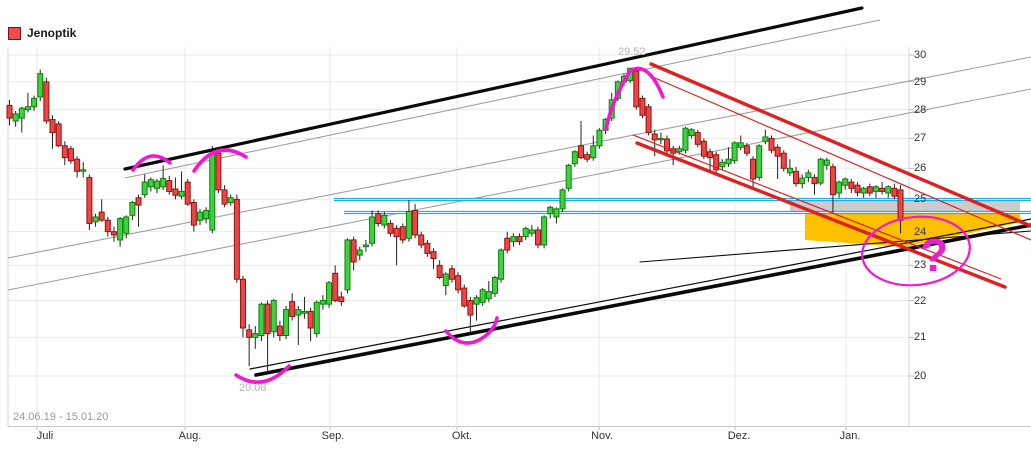 Image resolution: width=1031 pixels, height=454 pixels. Describe the element at coordinates (920, 138) in the screenshot. I see `y-axis-label: 27` at that location.